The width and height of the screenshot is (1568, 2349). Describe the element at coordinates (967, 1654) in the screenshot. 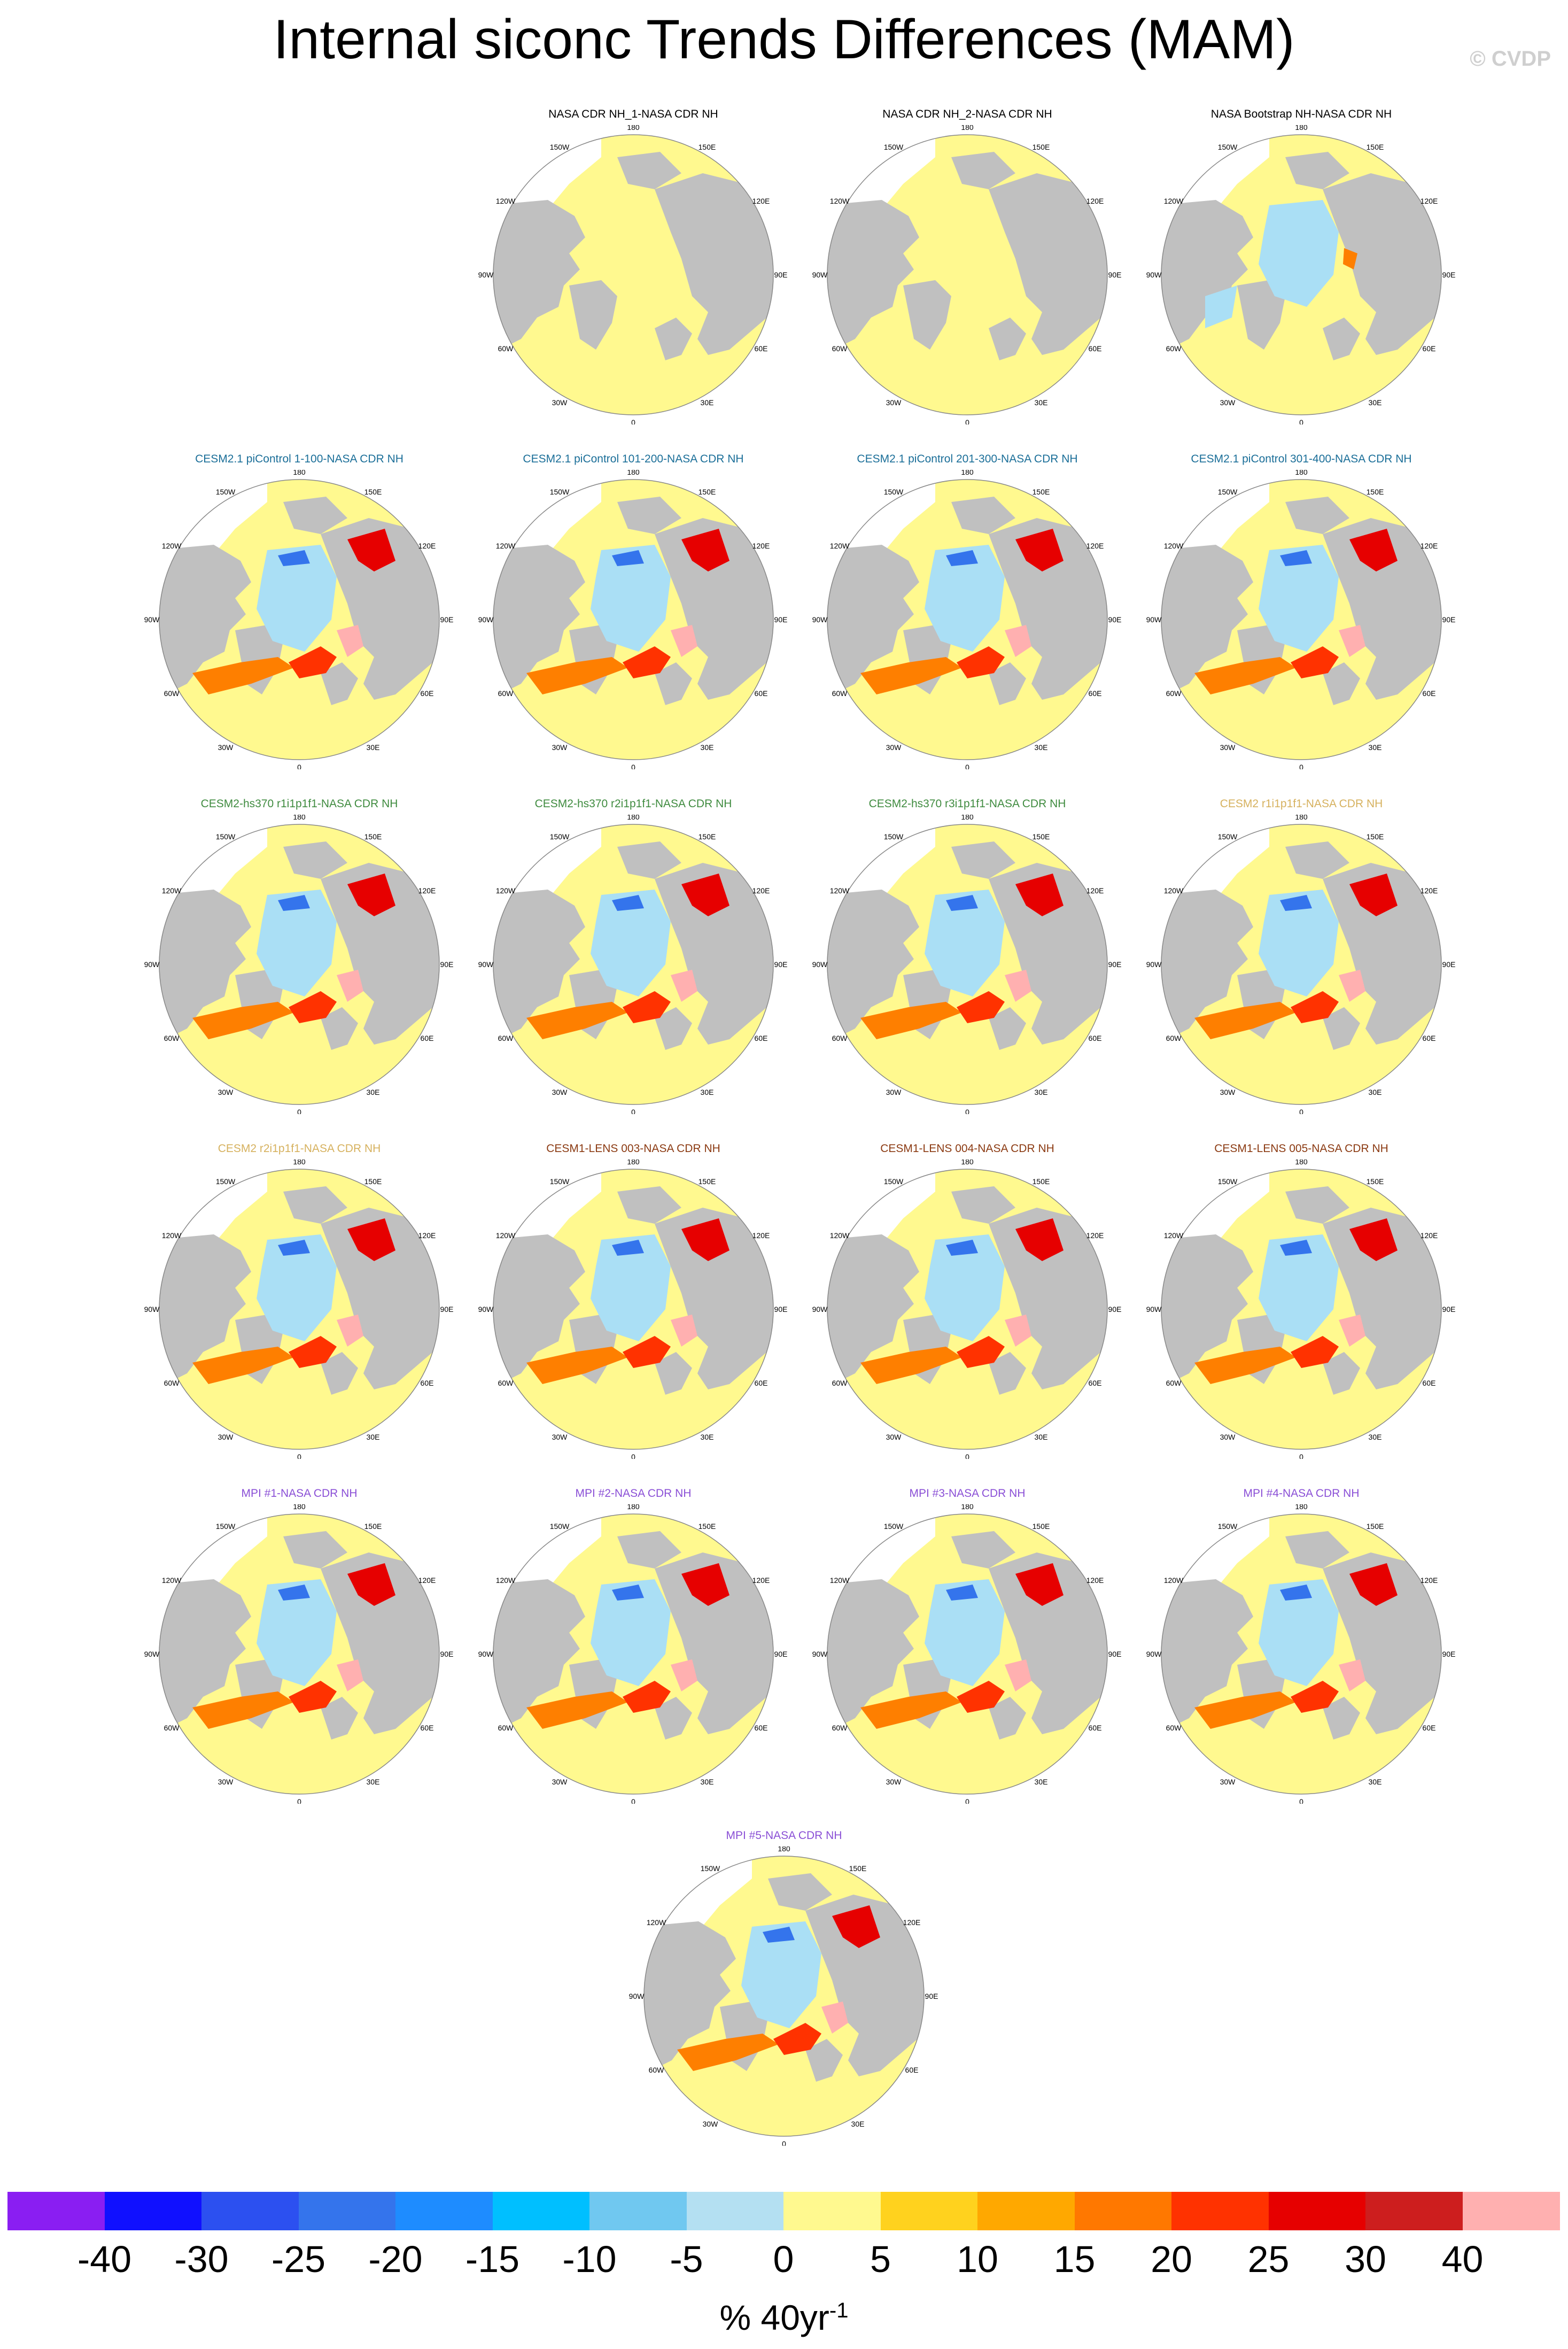

I see `polar-map: 180 150E 120E 90E 60E 30E 0 30W 60W 90W 120W 150W` at that location.